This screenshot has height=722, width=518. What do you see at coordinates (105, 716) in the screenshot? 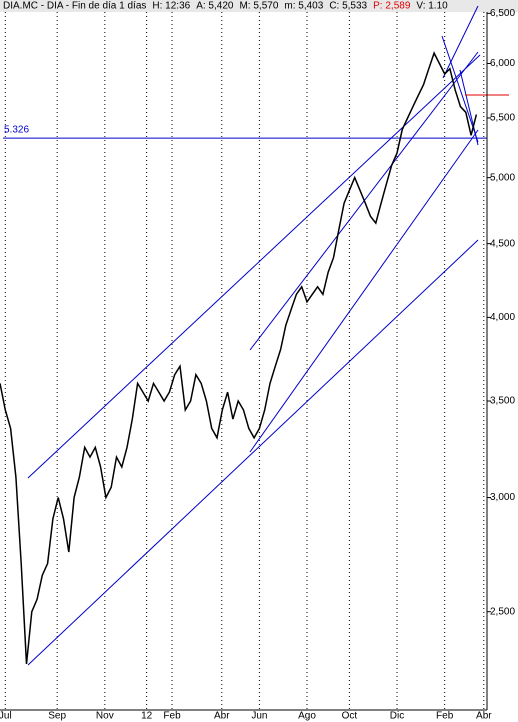
I see `x-tick-label: Nov` at bounding box center [105, 716].